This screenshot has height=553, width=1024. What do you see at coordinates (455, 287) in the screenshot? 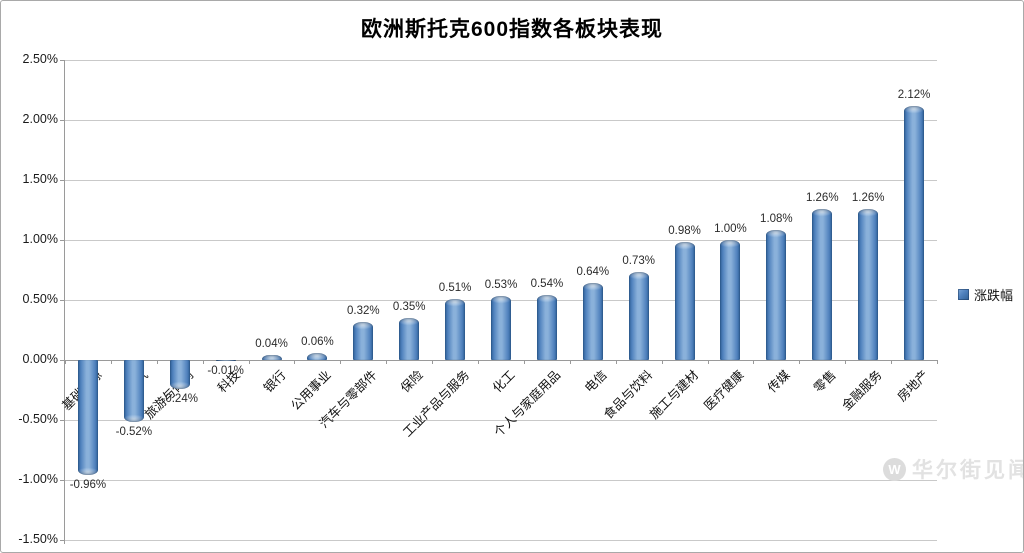
I see `bar-data-label: 0.51%` at bounding box center [455, 287].